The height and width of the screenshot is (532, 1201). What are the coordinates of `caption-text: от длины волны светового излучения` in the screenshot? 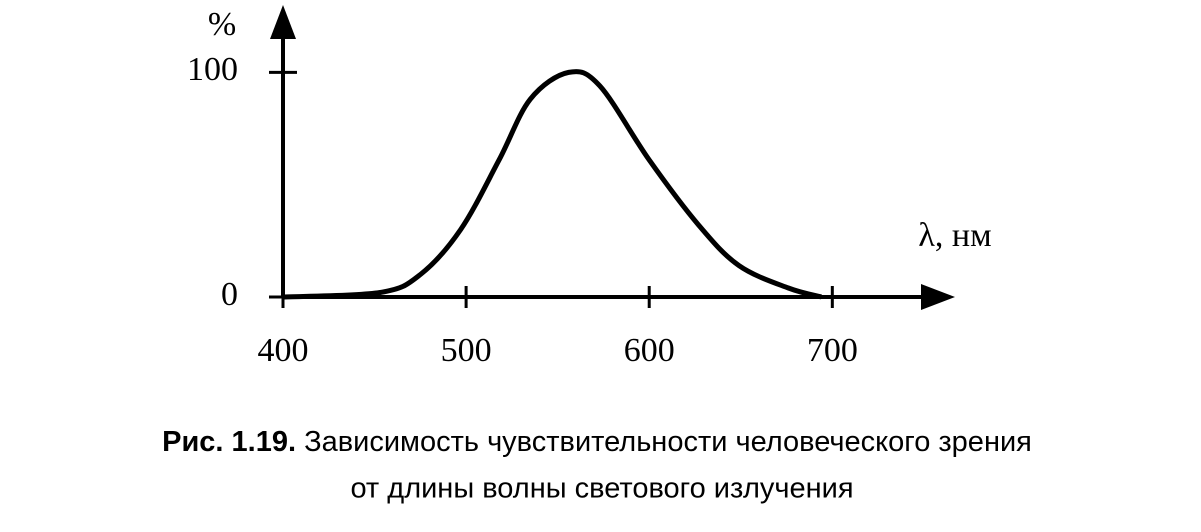 It's located at (601, 489).